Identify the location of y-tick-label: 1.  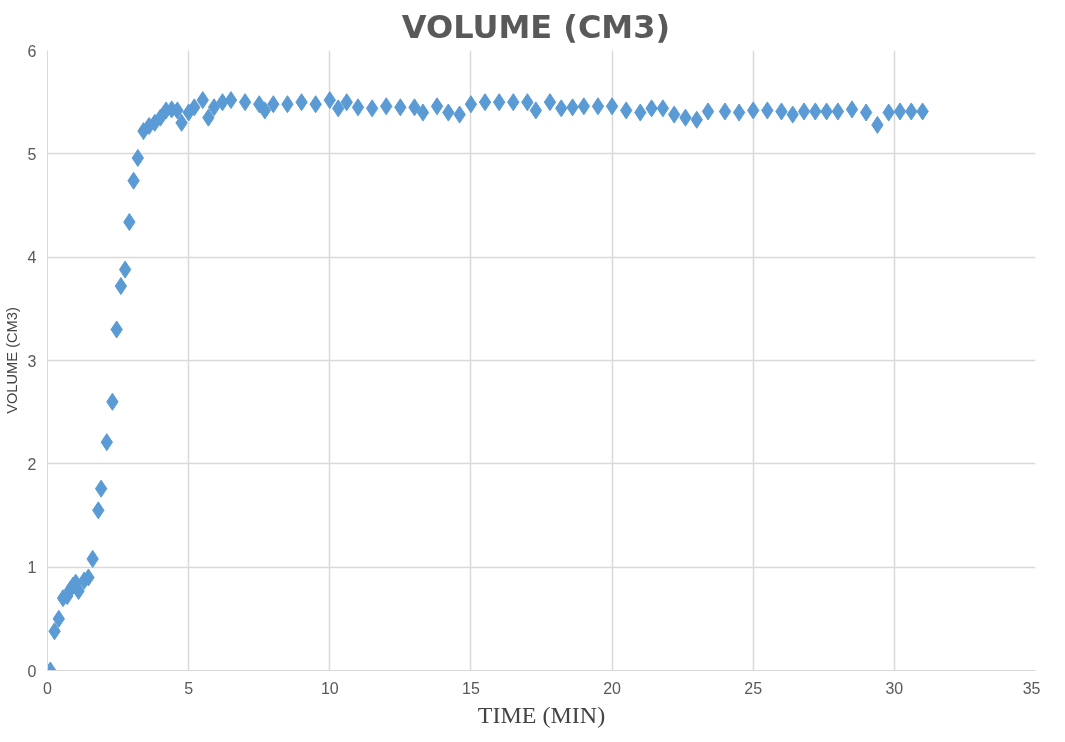
(32, 568).